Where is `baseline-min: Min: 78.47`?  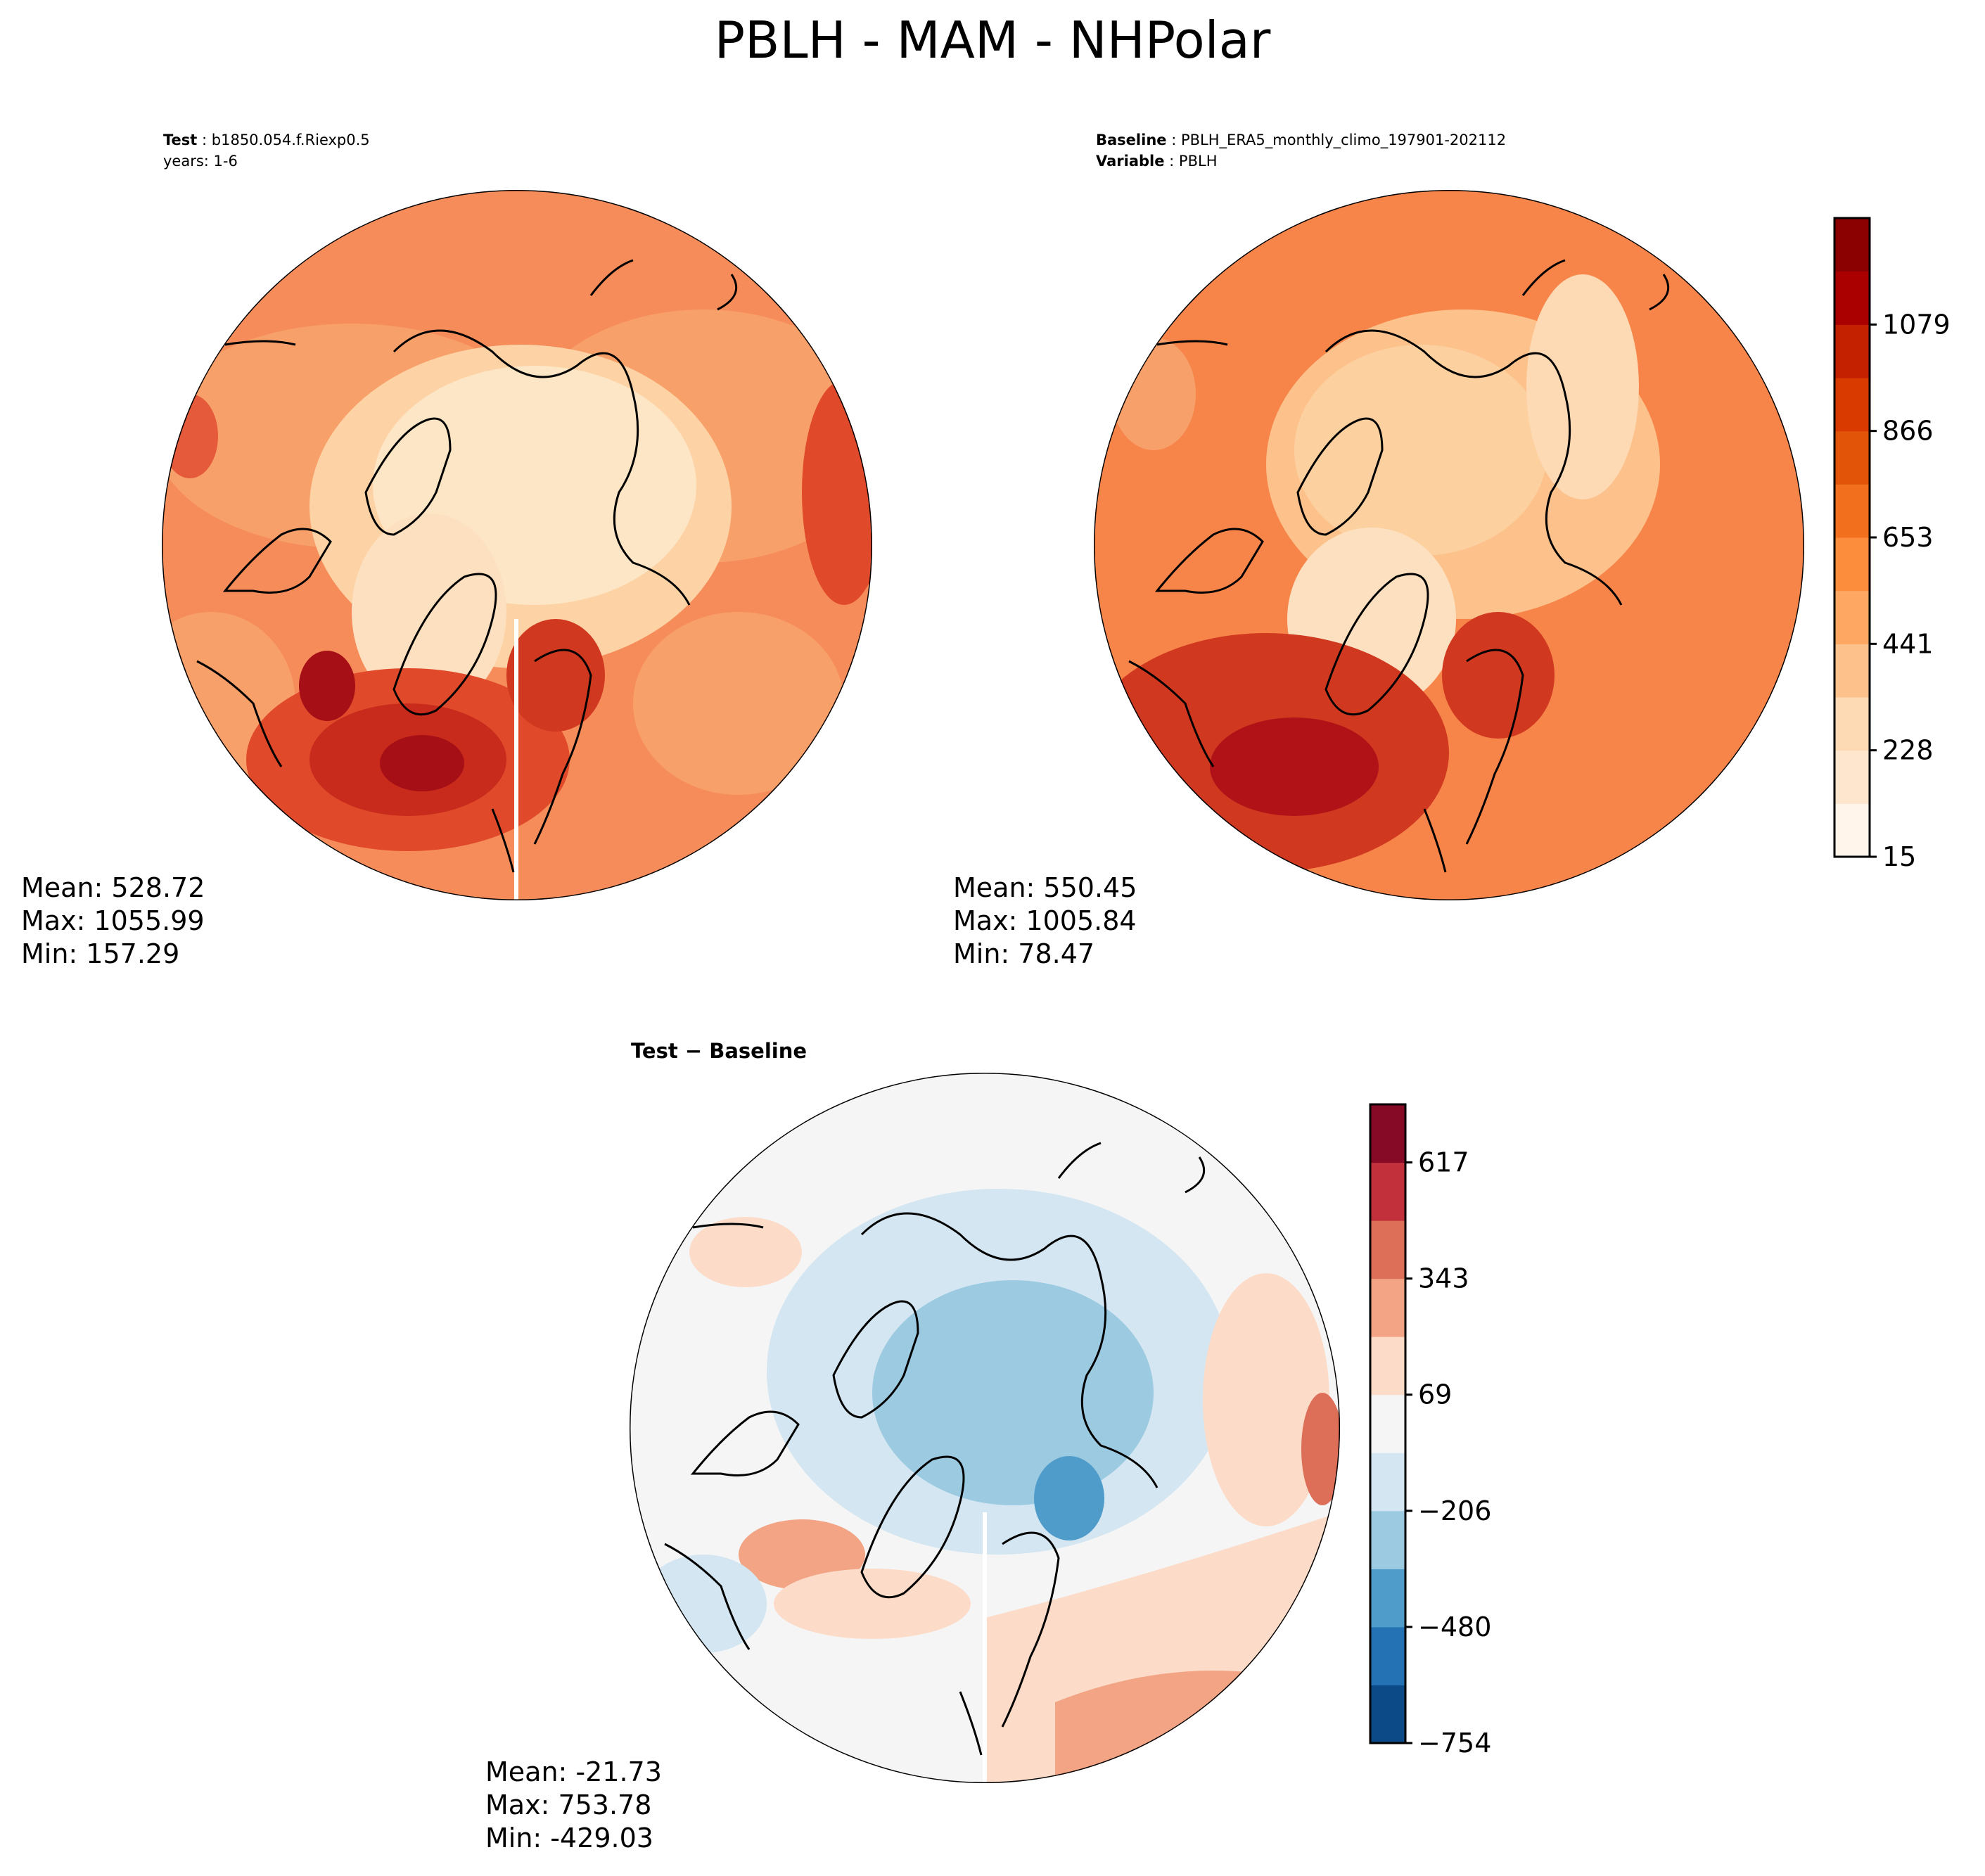
baseline-min: Min: 78.47 is located at coordinates (1024, 954).